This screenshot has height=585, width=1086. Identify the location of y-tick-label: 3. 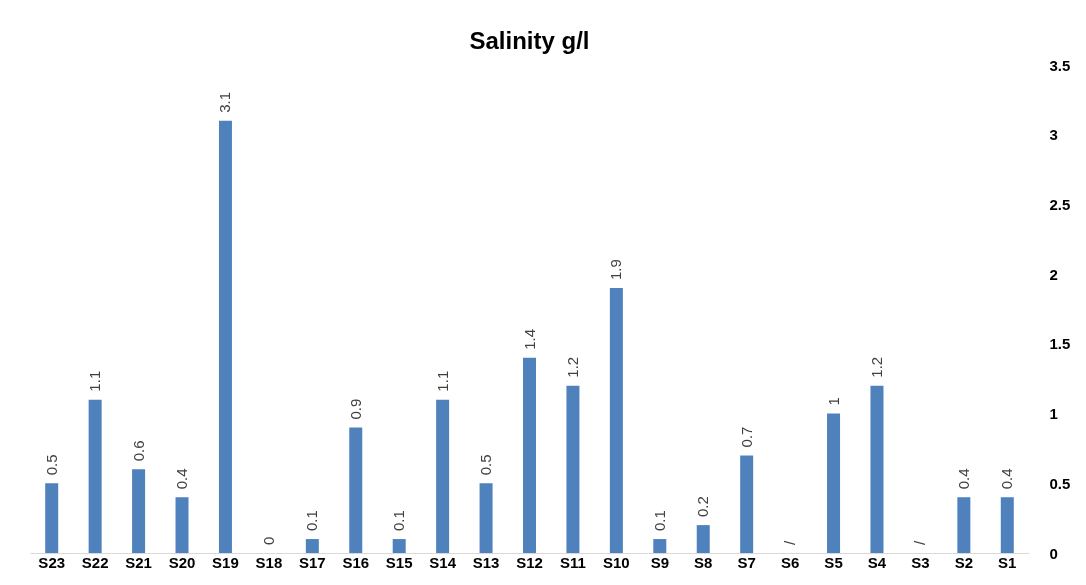
(1053, 135).